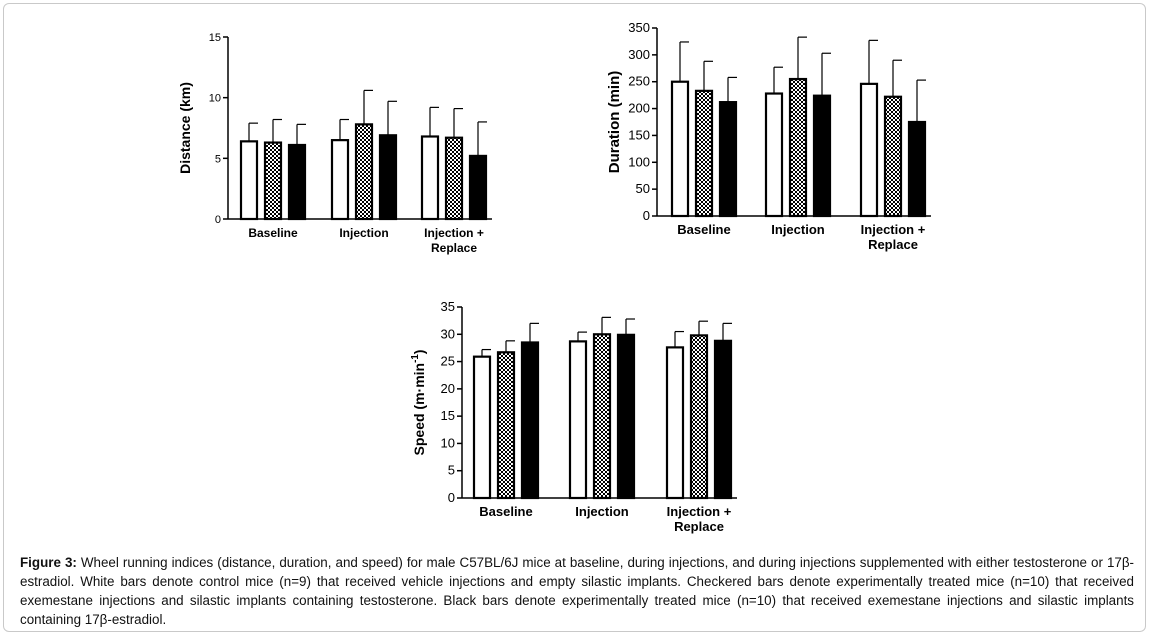 This screenshot has height=637, width=1151. What do you see at coordinates (639, 54) in the screenshot?
I see `y-tick-label: 300` at bounding box center [639, 54].